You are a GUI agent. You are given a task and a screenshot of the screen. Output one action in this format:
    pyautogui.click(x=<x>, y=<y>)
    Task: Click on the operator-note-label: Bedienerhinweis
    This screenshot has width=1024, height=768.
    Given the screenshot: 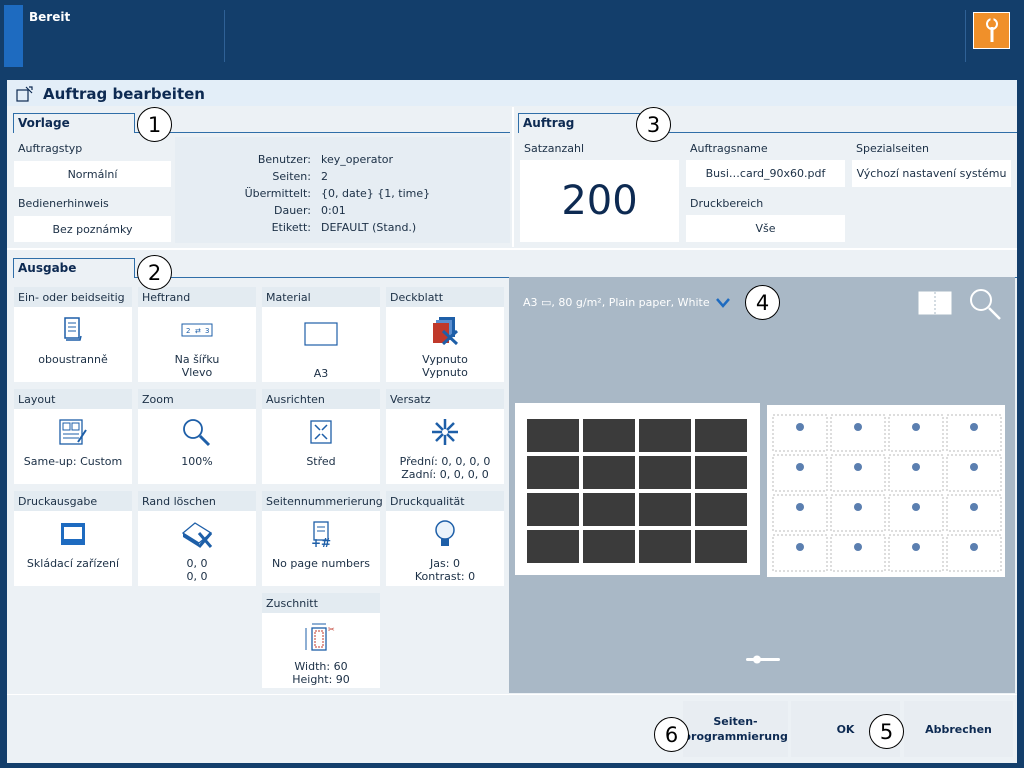 What is the action you would take?
    pyautogui.click(x=63, y=203)
    